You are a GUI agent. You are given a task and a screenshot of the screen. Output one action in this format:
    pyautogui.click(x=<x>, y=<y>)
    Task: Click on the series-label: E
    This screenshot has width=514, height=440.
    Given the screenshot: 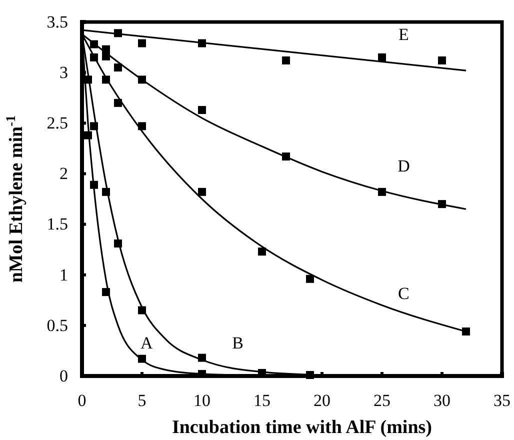 What is the action you would take?
    pyautogui.click(x=403, y=34)
    